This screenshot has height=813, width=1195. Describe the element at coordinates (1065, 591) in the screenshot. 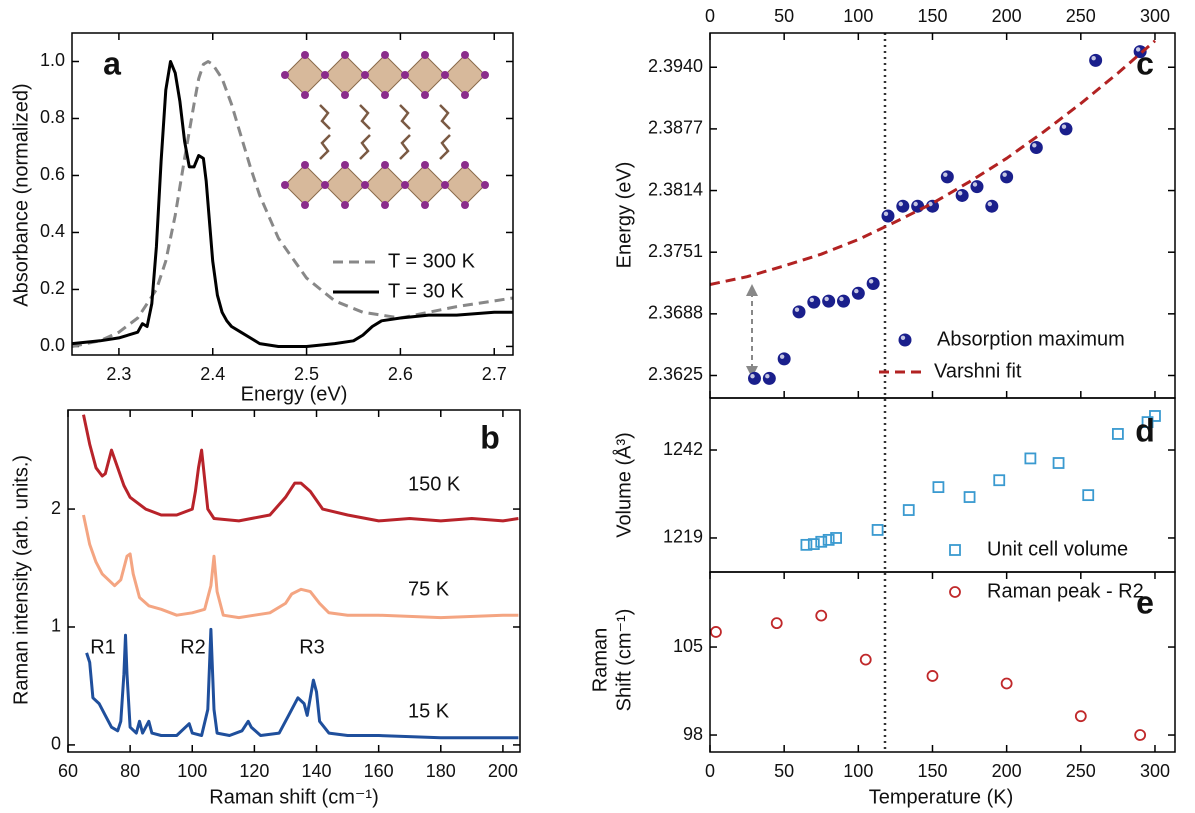

I see `legend-label: Raman peak - R2` at that location.